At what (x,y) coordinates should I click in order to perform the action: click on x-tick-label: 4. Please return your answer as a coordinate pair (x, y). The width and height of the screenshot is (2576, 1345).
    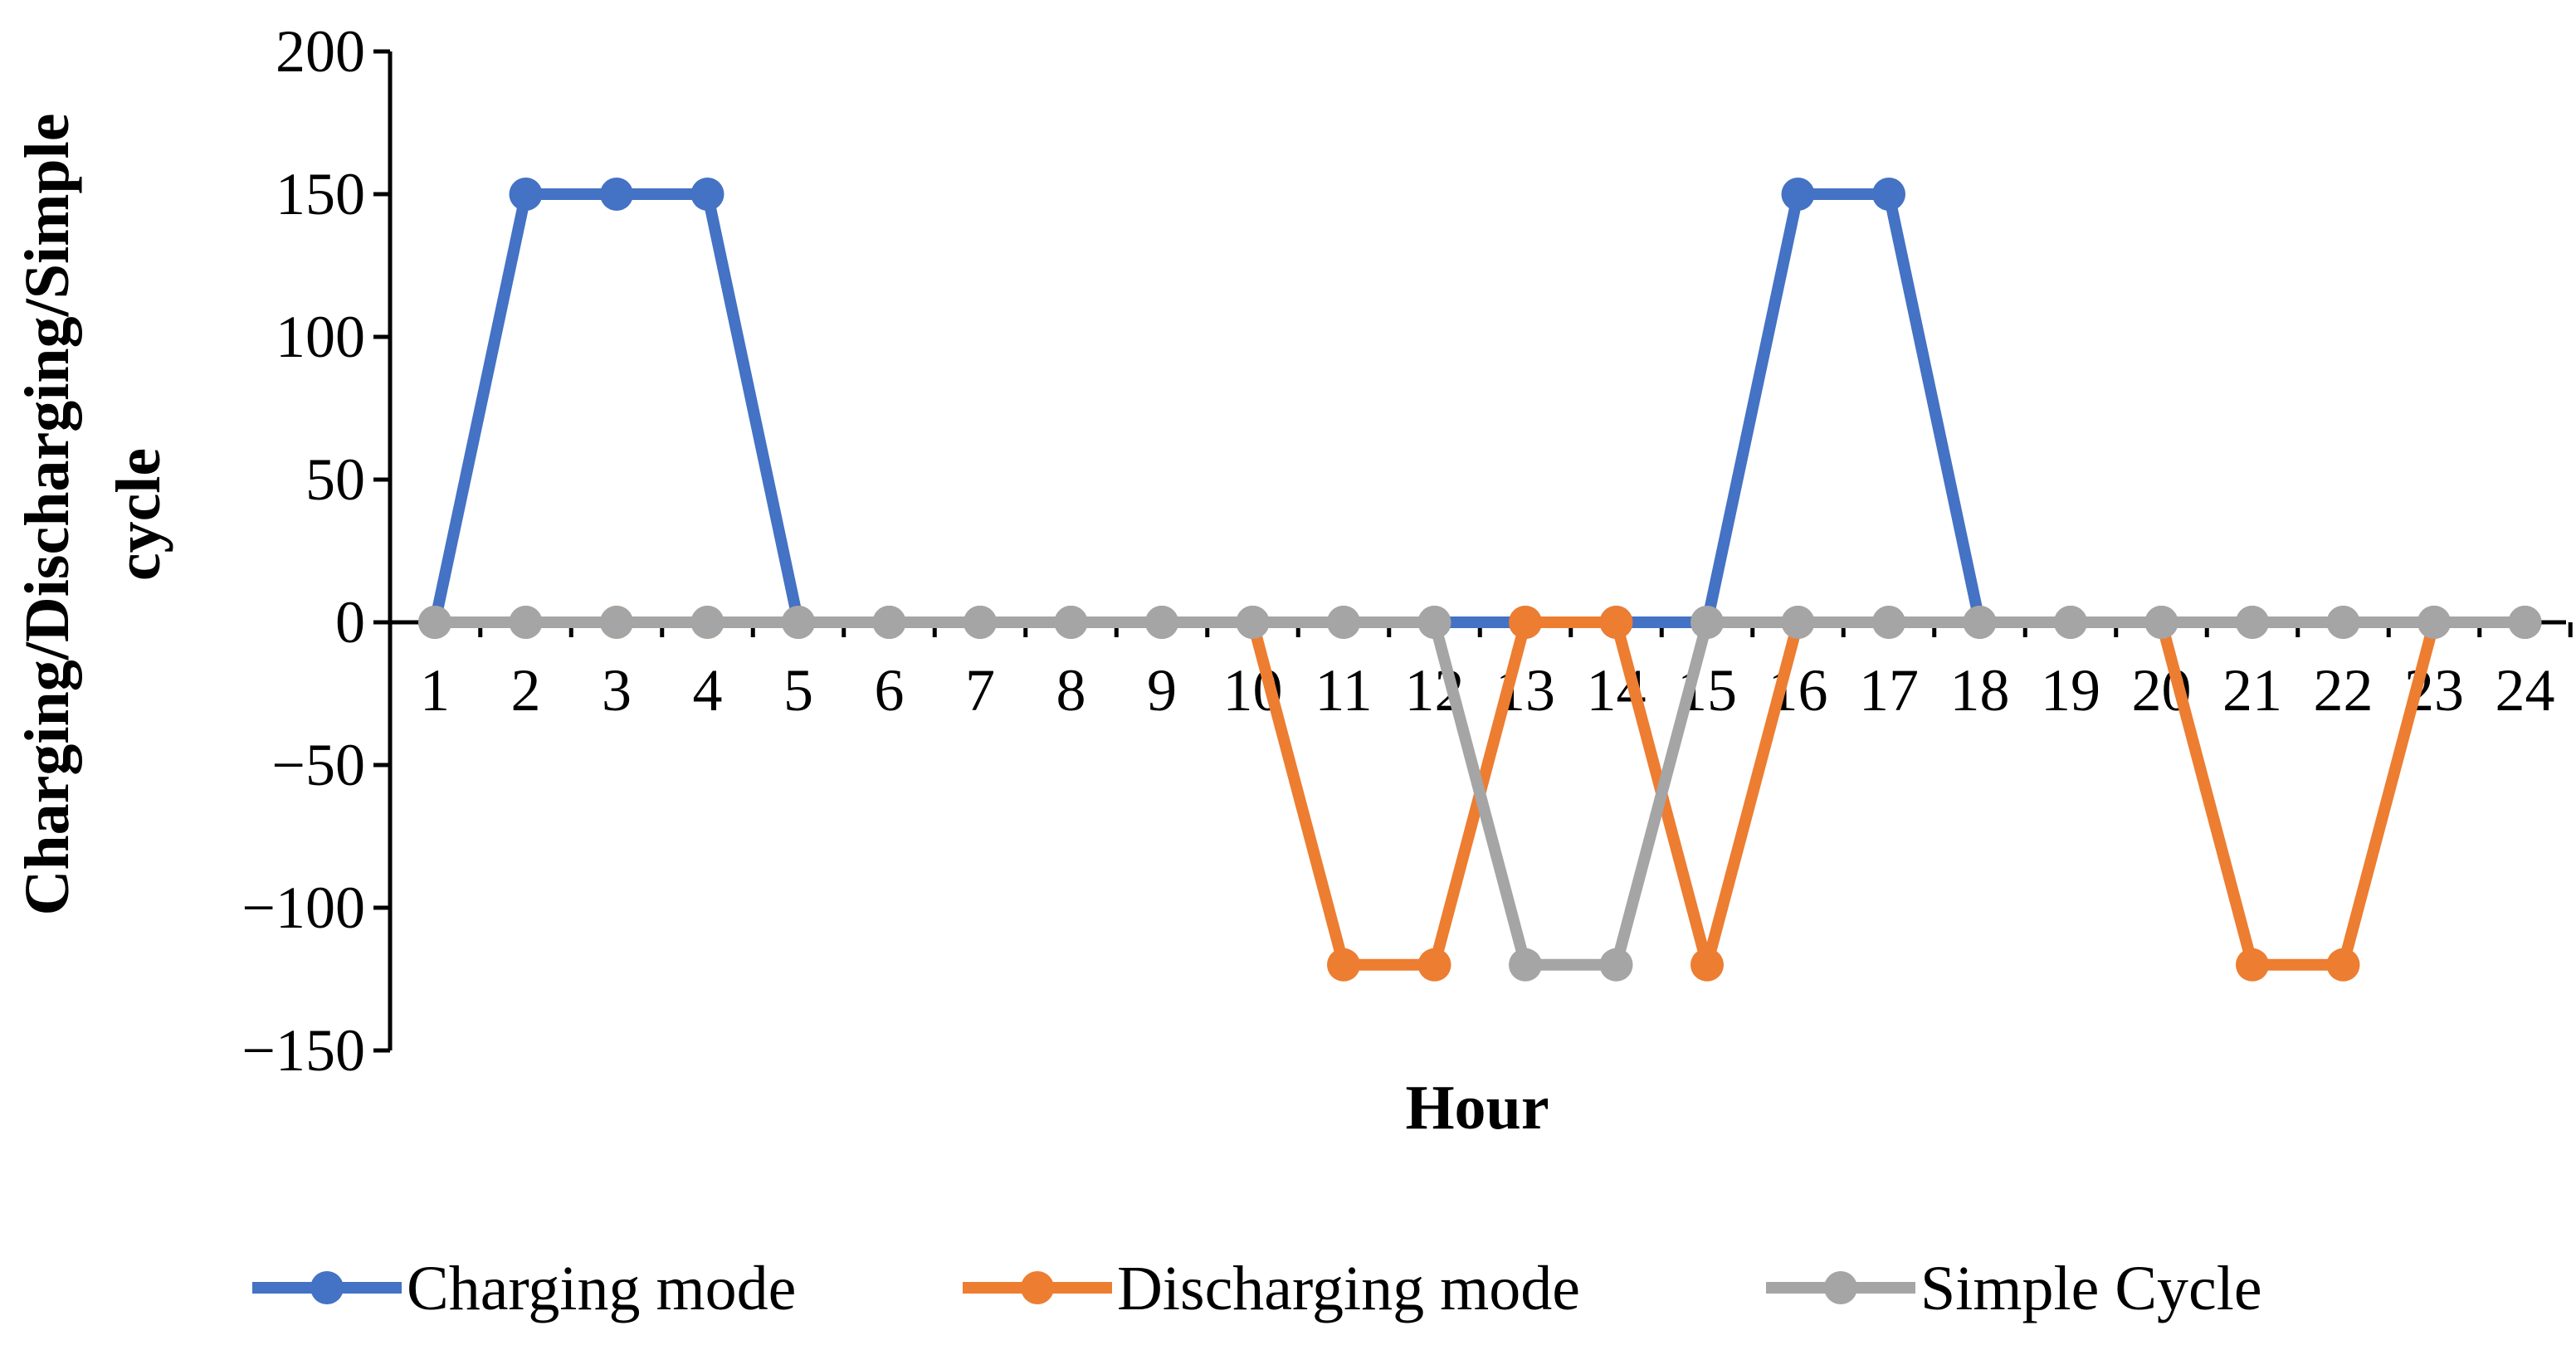
    Looking at the image, I should click on (708, 690).